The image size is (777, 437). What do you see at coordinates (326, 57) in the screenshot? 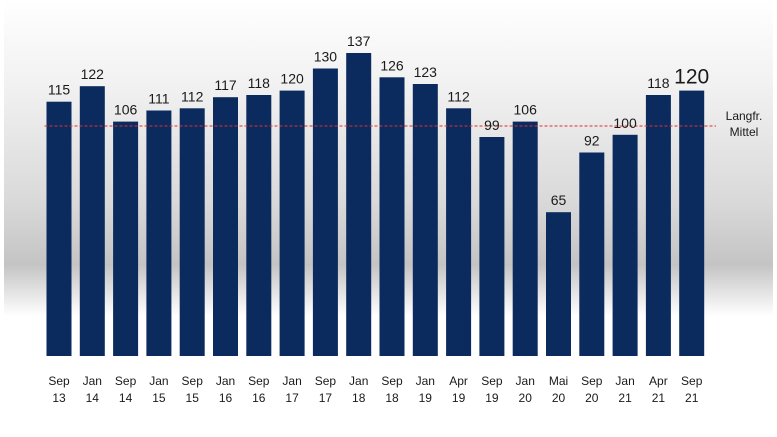
I see `data-label: 130` at bounding box center [326, 57].